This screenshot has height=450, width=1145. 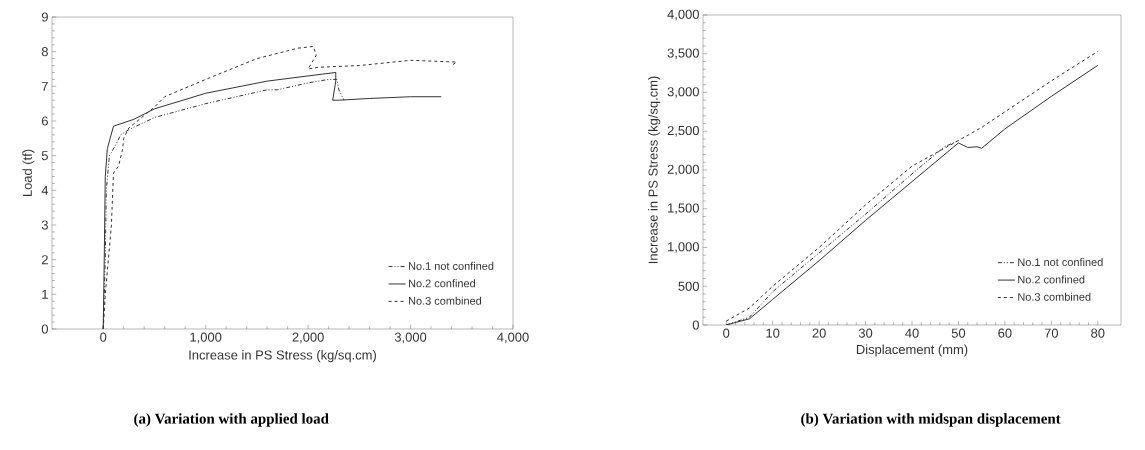 I want to click on y-axis-title: Load (tf), so click(x=28, y=173).